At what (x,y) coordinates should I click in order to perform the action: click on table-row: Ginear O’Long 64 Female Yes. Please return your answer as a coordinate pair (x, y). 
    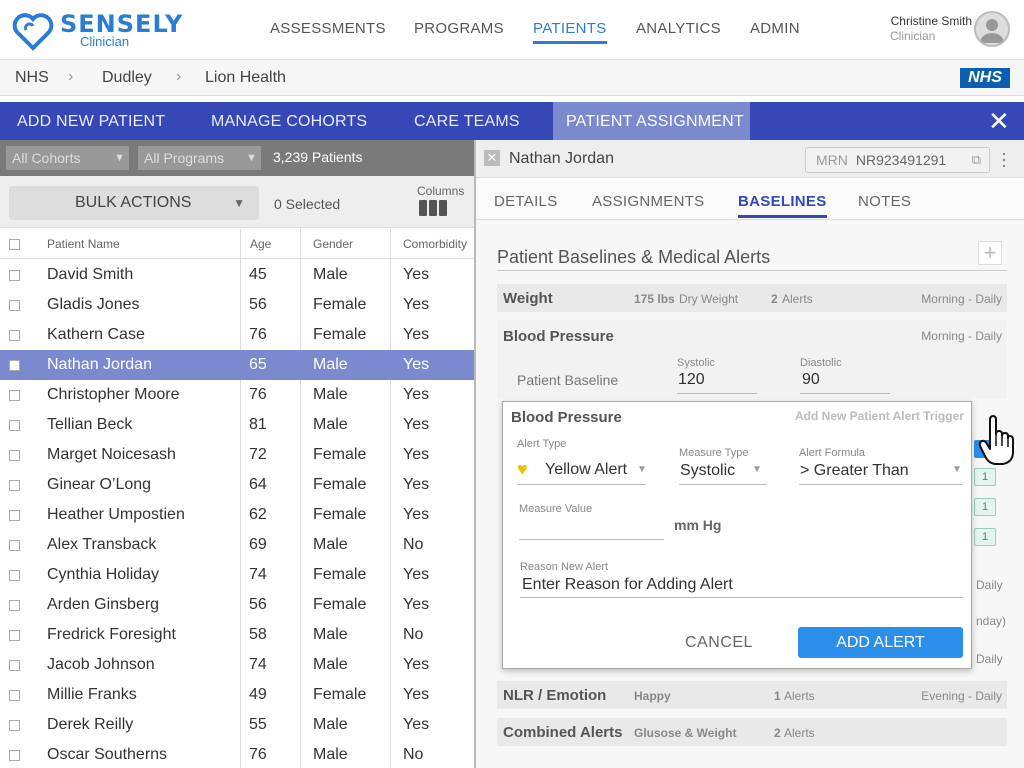
    Looking at the image, I should click on (237, 485).